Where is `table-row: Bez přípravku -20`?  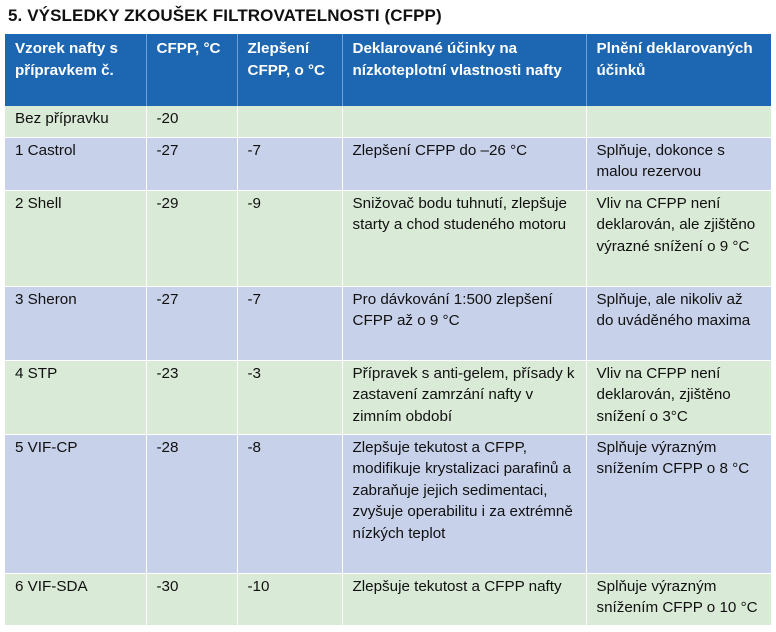
table-row: Bez přípravku -20 is located at coordinates (388, 122).